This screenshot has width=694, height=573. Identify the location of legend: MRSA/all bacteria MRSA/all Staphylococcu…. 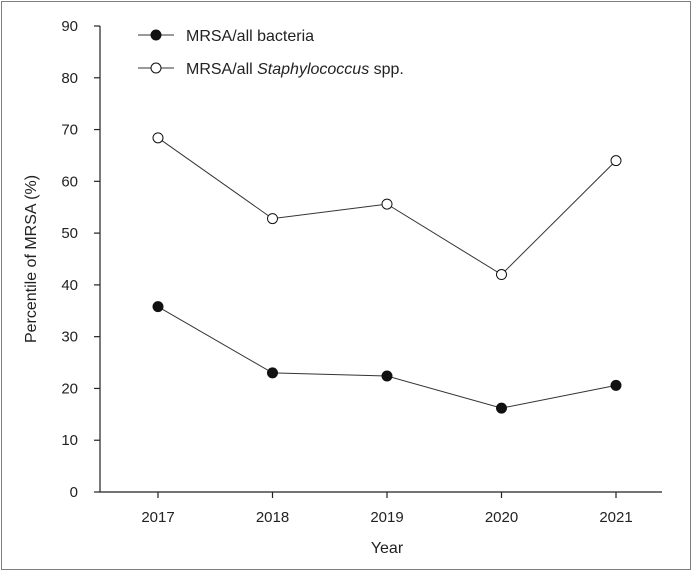
(271, 53).